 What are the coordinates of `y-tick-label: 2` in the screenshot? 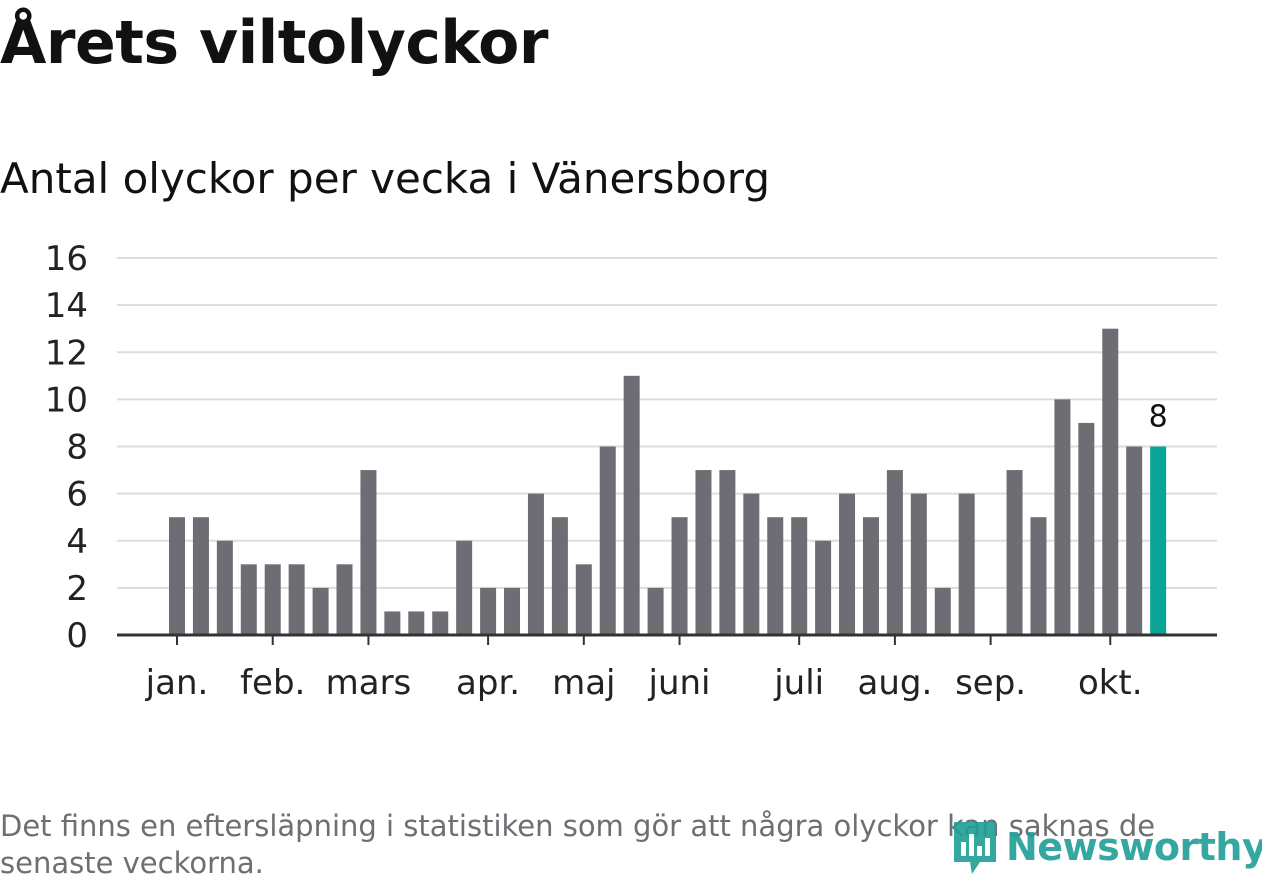 It's located at (77, 589).